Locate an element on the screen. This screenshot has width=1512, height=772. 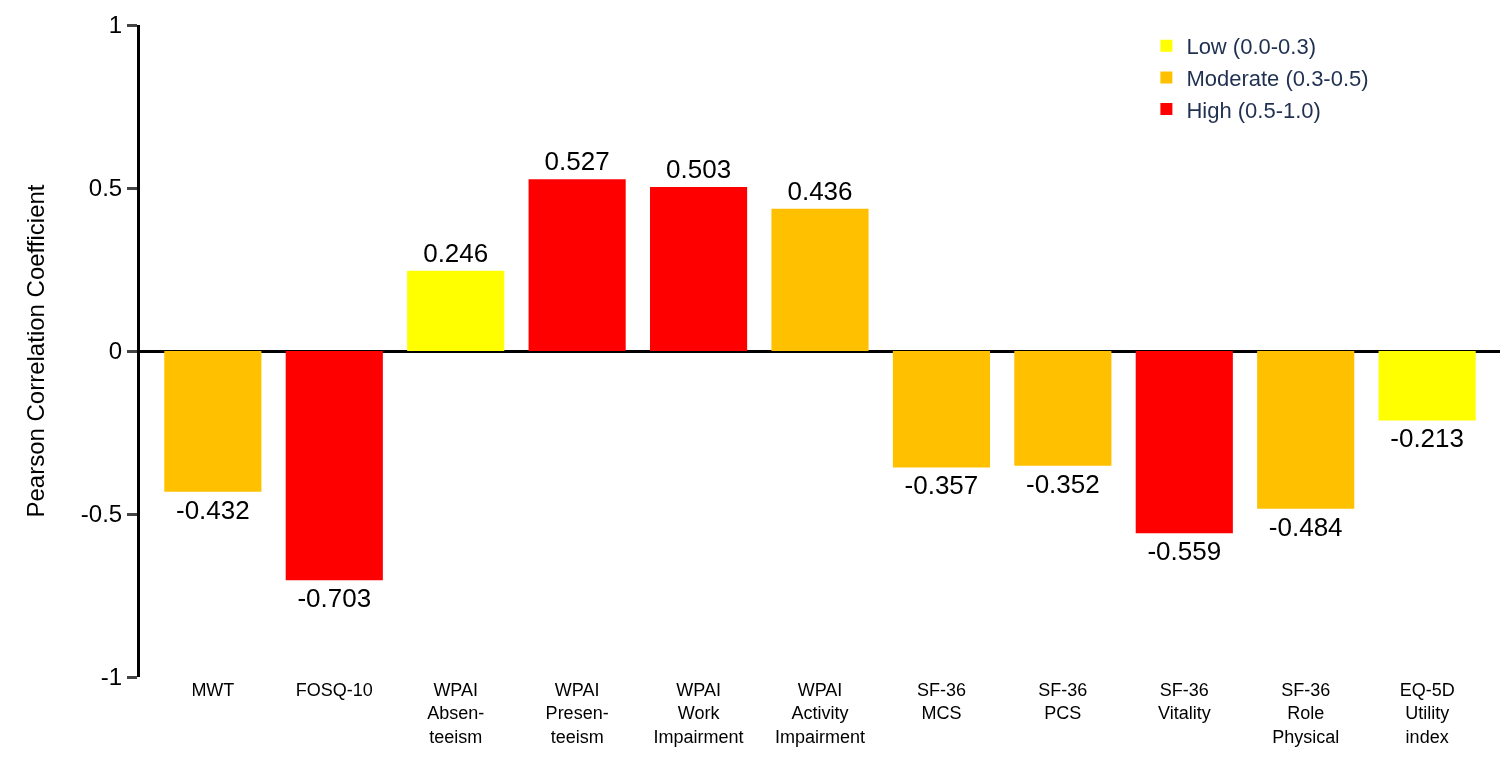
y-tick-label: -0.5 is located at coordinates (101, 514).